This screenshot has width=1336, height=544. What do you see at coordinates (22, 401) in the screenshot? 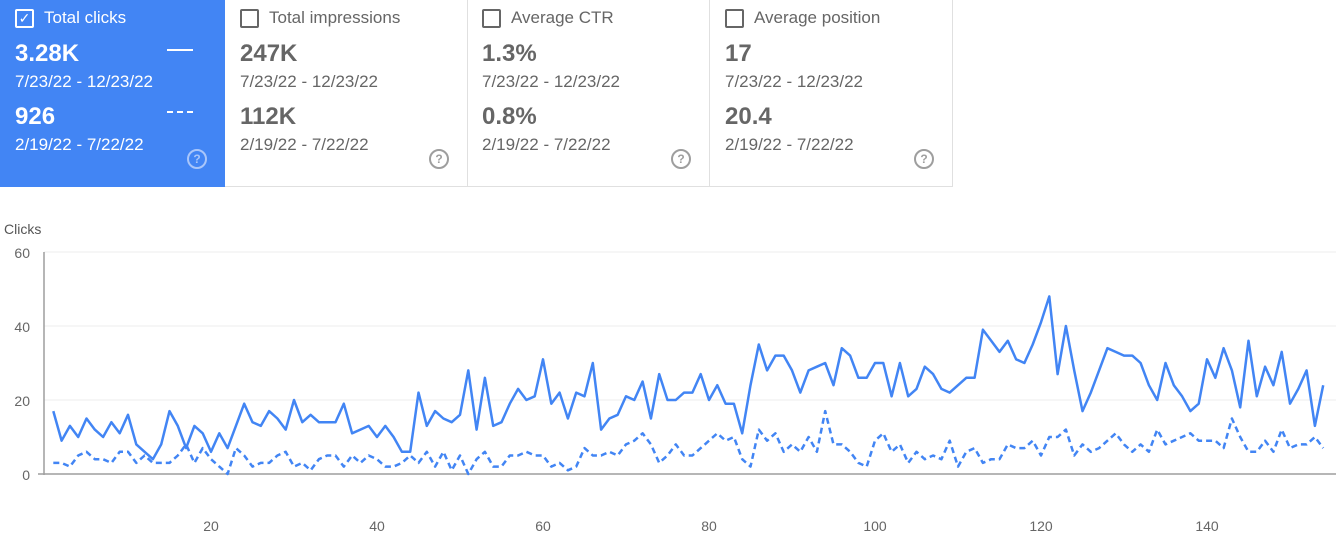
I see `y-tick-label: 20` at bounding box center [22, 401].